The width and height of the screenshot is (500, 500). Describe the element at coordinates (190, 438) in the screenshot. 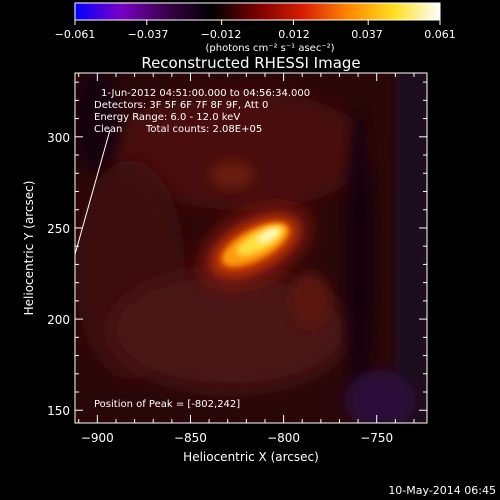

I see `x-tick-label-1: −850` at that location.